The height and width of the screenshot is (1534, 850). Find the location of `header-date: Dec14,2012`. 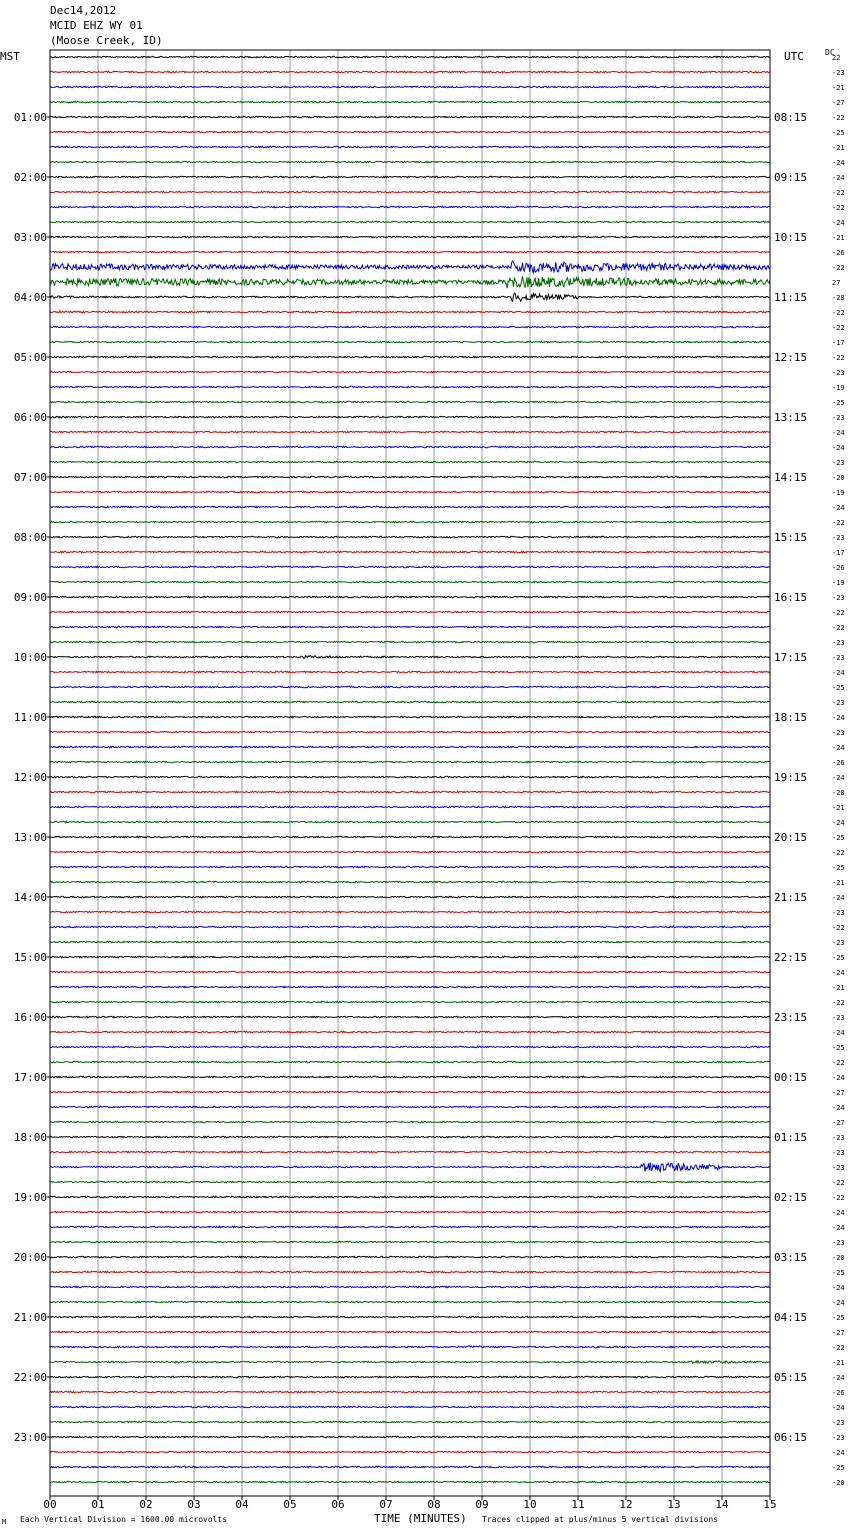

header-date: Dec14,2012 is located at coordinates (83, 10).